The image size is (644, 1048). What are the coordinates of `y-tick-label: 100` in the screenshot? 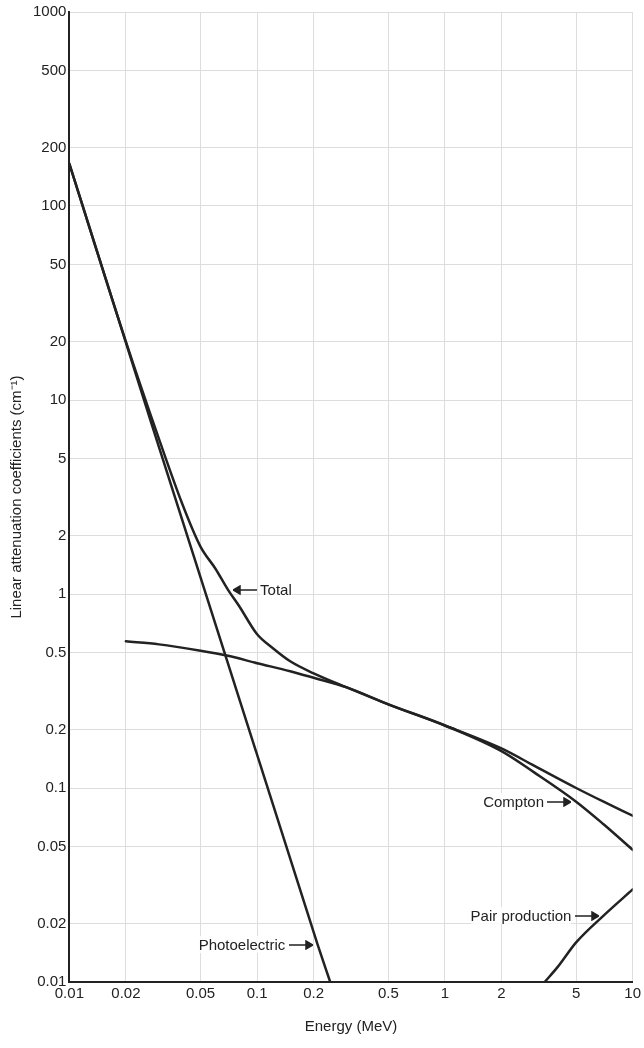 It's located at (54, 205).